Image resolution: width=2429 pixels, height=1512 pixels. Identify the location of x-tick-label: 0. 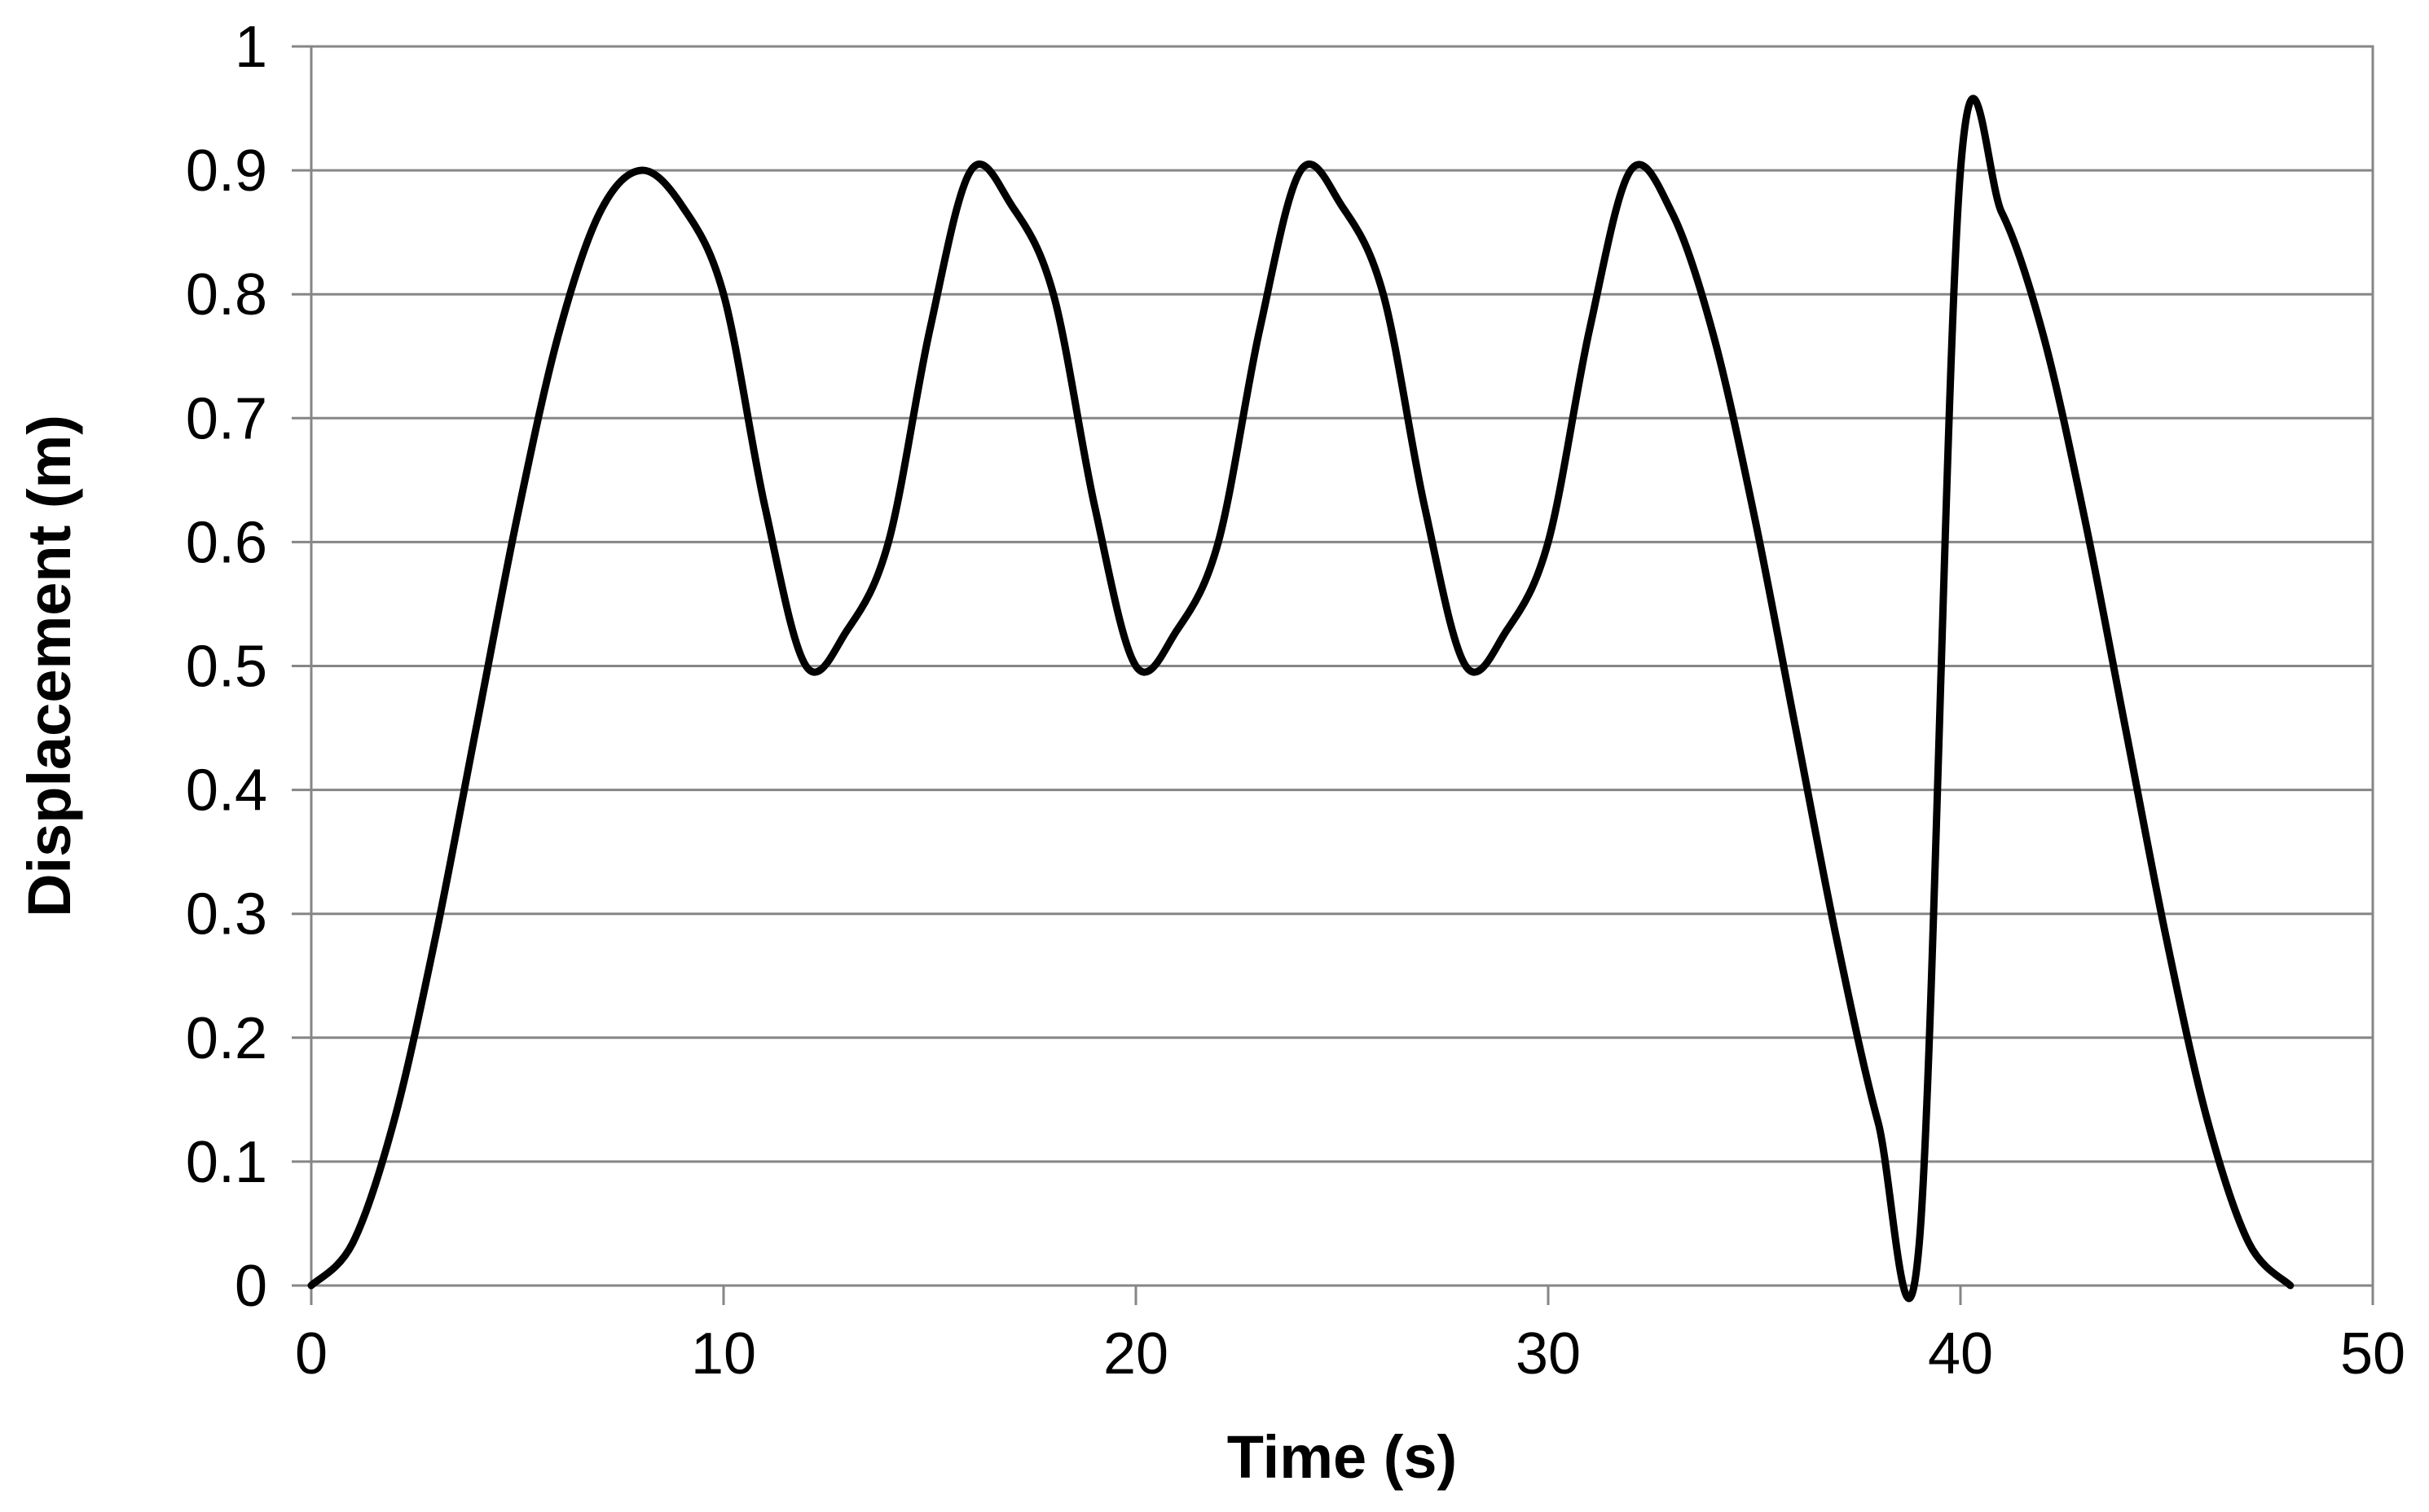
(311, 1354).